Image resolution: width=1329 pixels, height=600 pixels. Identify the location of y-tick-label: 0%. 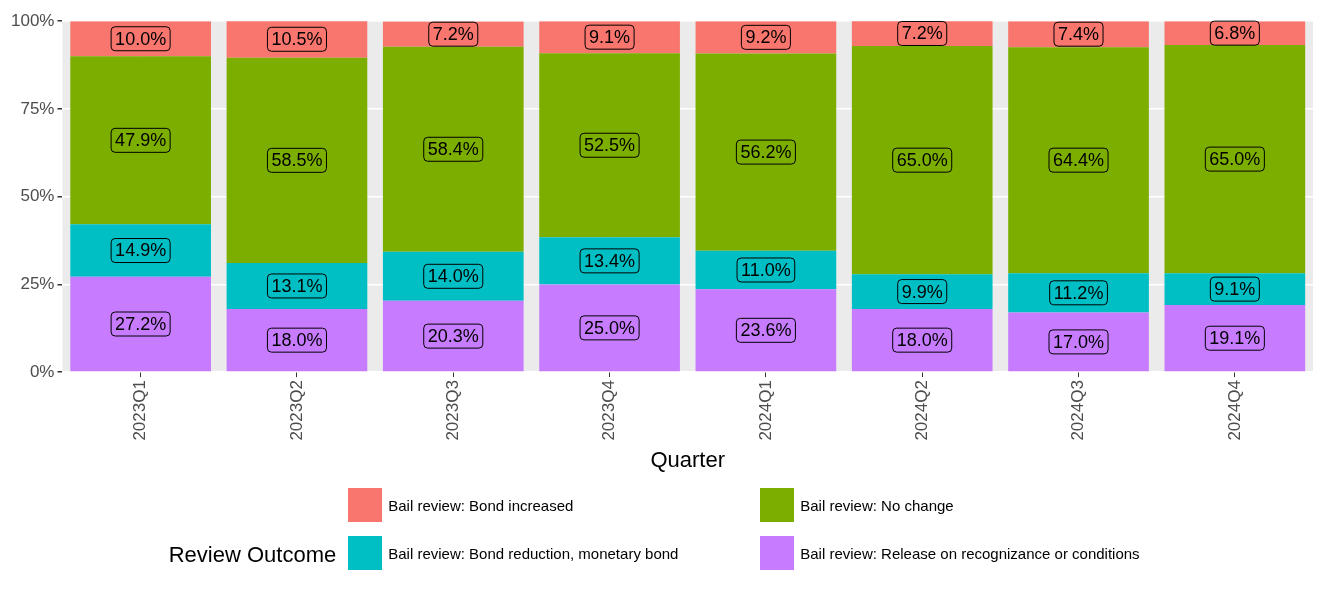
(42, 371).